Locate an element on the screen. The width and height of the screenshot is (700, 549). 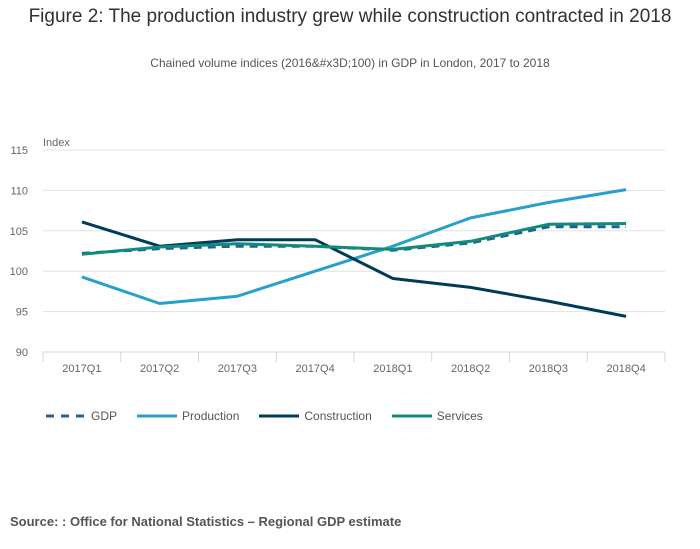
legend-swatch-services is located at coordinates (411, 416).